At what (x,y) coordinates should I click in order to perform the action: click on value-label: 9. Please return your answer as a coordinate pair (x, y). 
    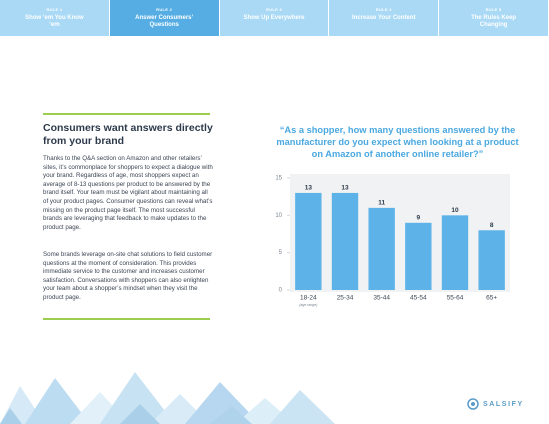
    Looking at the image, I should click on (419, 218).